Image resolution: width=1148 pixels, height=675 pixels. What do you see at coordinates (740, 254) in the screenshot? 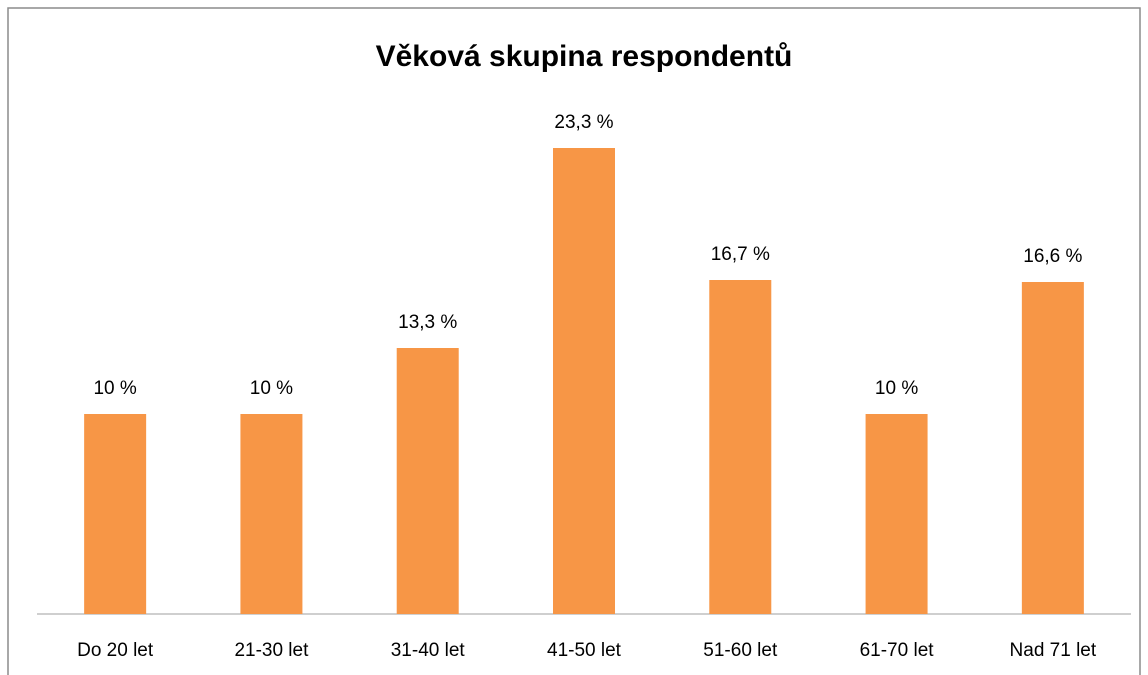
I see `value-label: 16,7 %` at bounding box center [740, 254].